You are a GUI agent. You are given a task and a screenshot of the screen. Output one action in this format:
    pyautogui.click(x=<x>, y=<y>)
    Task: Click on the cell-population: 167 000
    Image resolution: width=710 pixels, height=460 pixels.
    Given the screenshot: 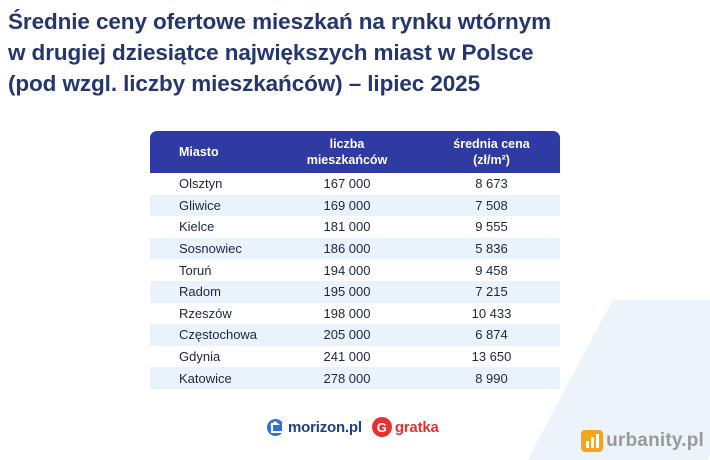 What is the action you would take?
    pyautogui.click(x=347, y=184)
    